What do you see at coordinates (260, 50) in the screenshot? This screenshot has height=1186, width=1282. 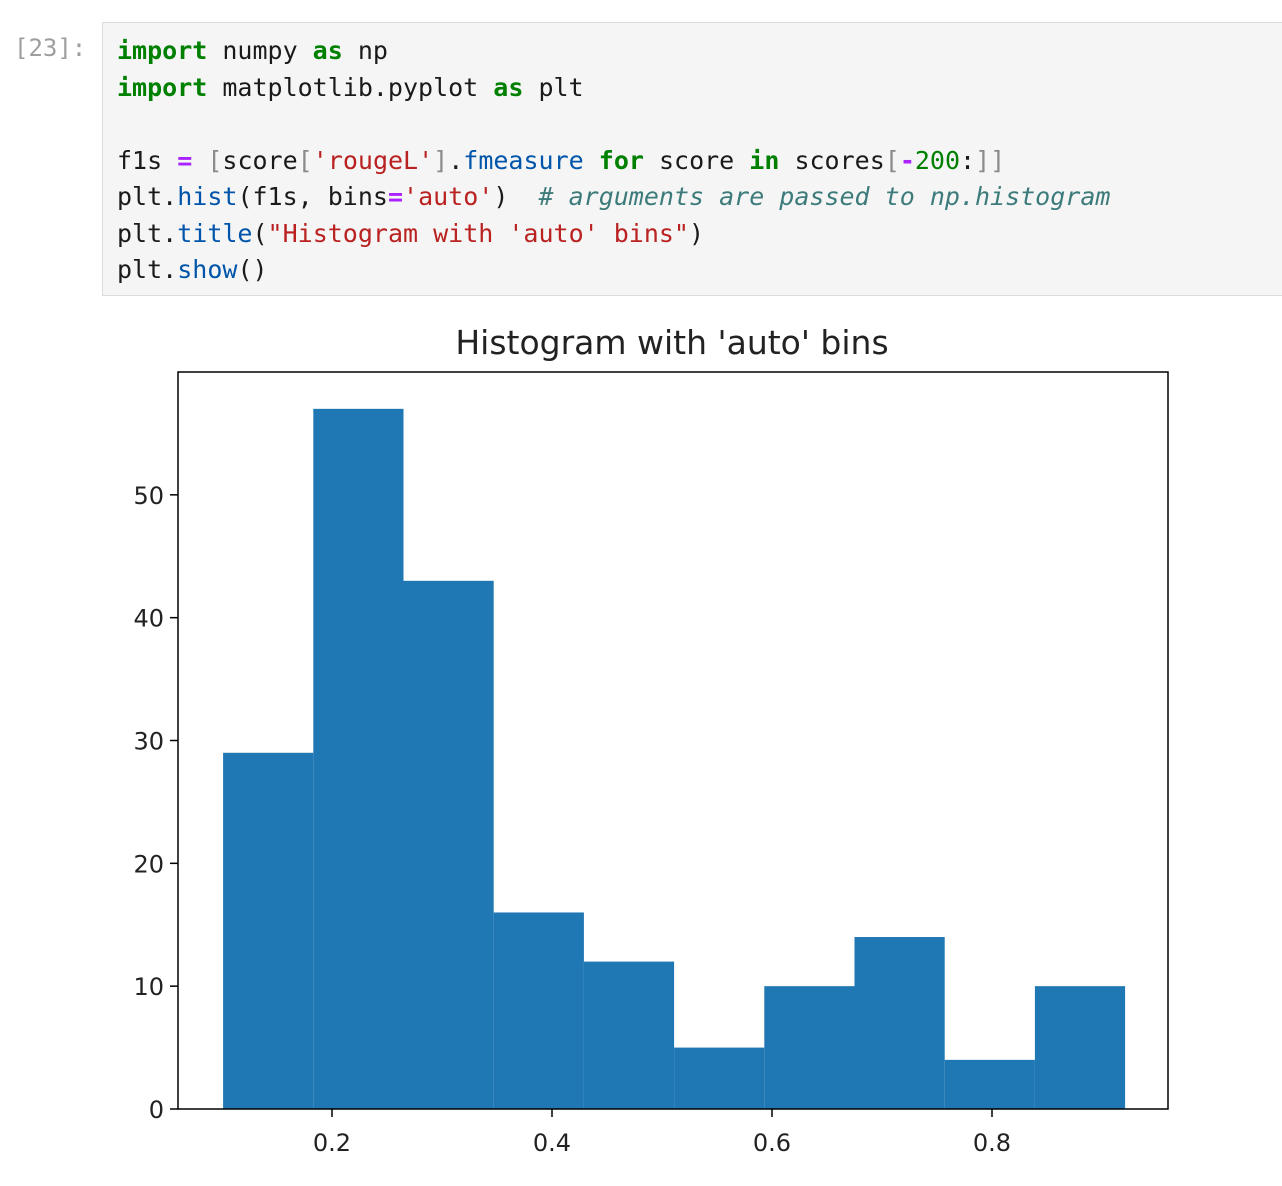 I see `code-token: numpy` at bounding box center [260, 50].